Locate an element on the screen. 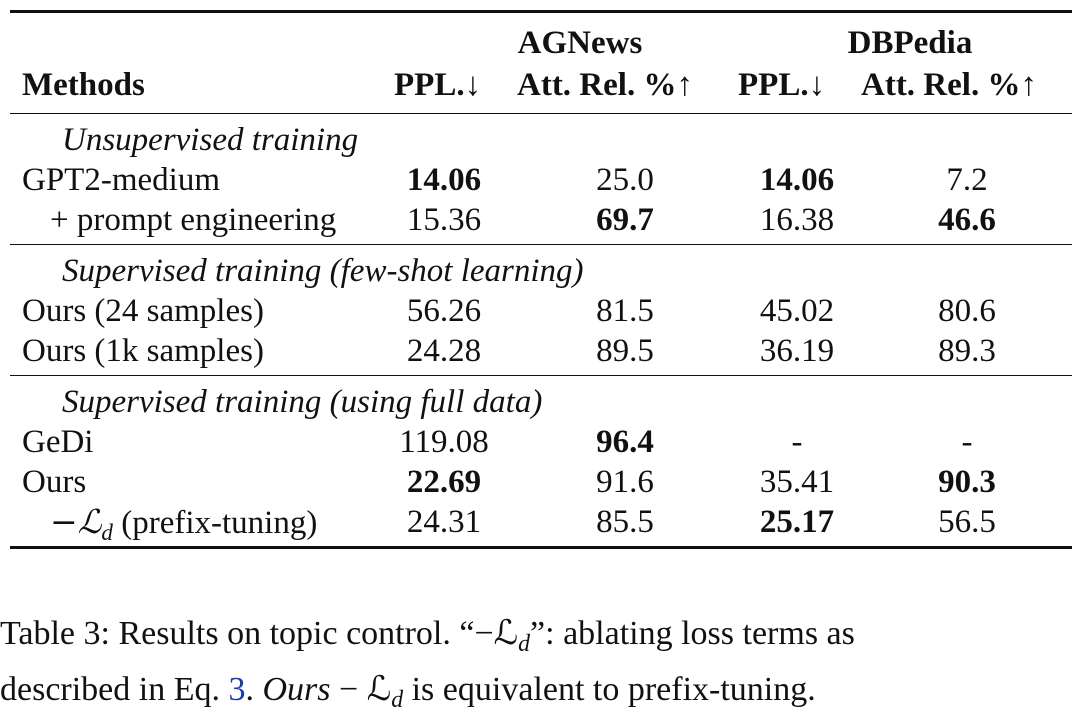 The image size is (1080, 723). agnews-ppl-cell: 15.36 is located at coordinates (444, 220).